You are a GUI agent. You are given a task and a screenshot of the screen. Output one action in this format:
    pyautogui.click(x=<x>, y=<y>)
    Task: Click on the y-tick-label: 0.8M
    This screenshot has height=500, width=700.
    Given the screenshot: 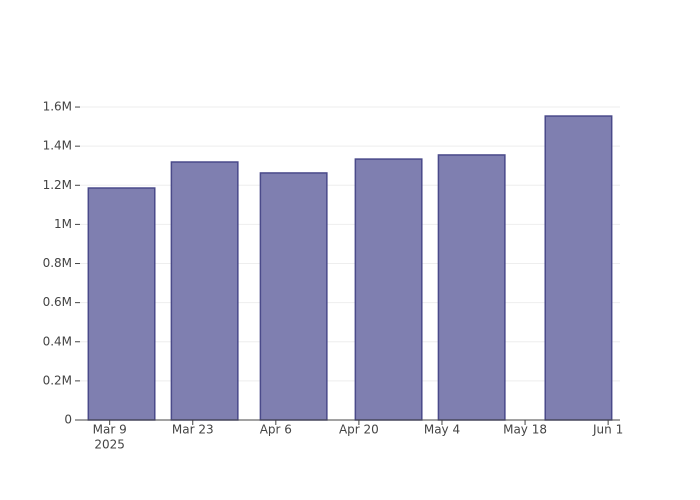 What is the action you would take?
    pyautogui.click(x=57, y=263)
    